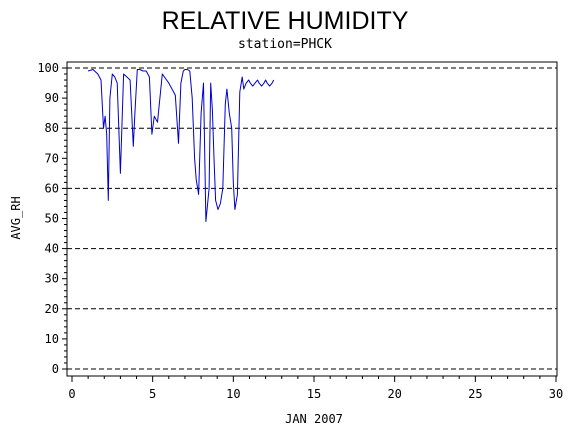  What do you see at coordinates (52, 339) in the screenshot?
I see `y-tick-label-10: 10` at bounding box center [52, 339].